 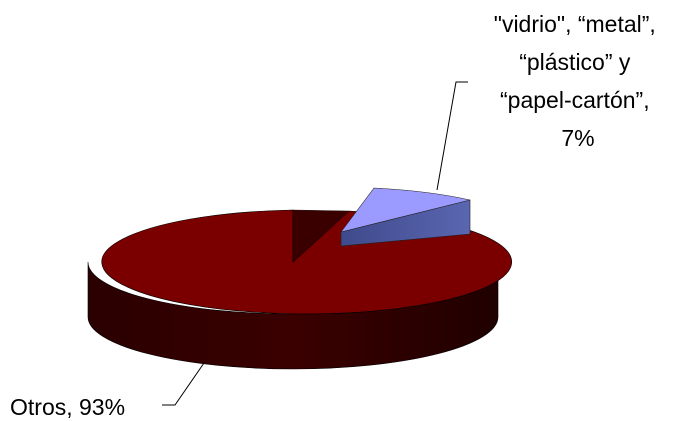 I want to click on label-line: "vidrio", “metal”,, so click(x=575, y=24).